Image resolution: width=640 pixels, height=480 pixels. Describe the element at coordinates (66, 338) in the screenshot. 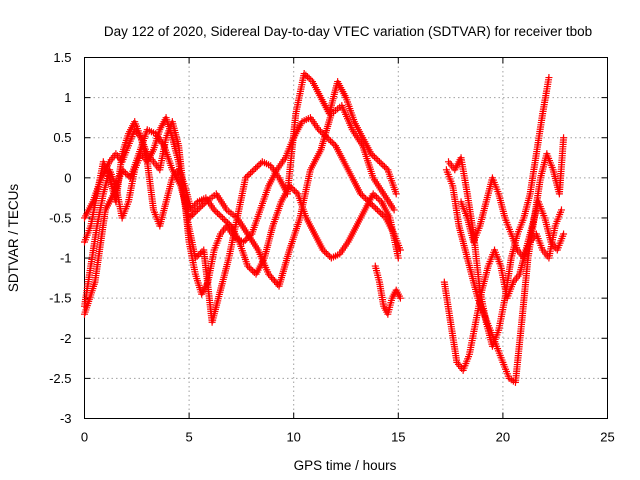

I see `y-tick-label: -2` at that location.